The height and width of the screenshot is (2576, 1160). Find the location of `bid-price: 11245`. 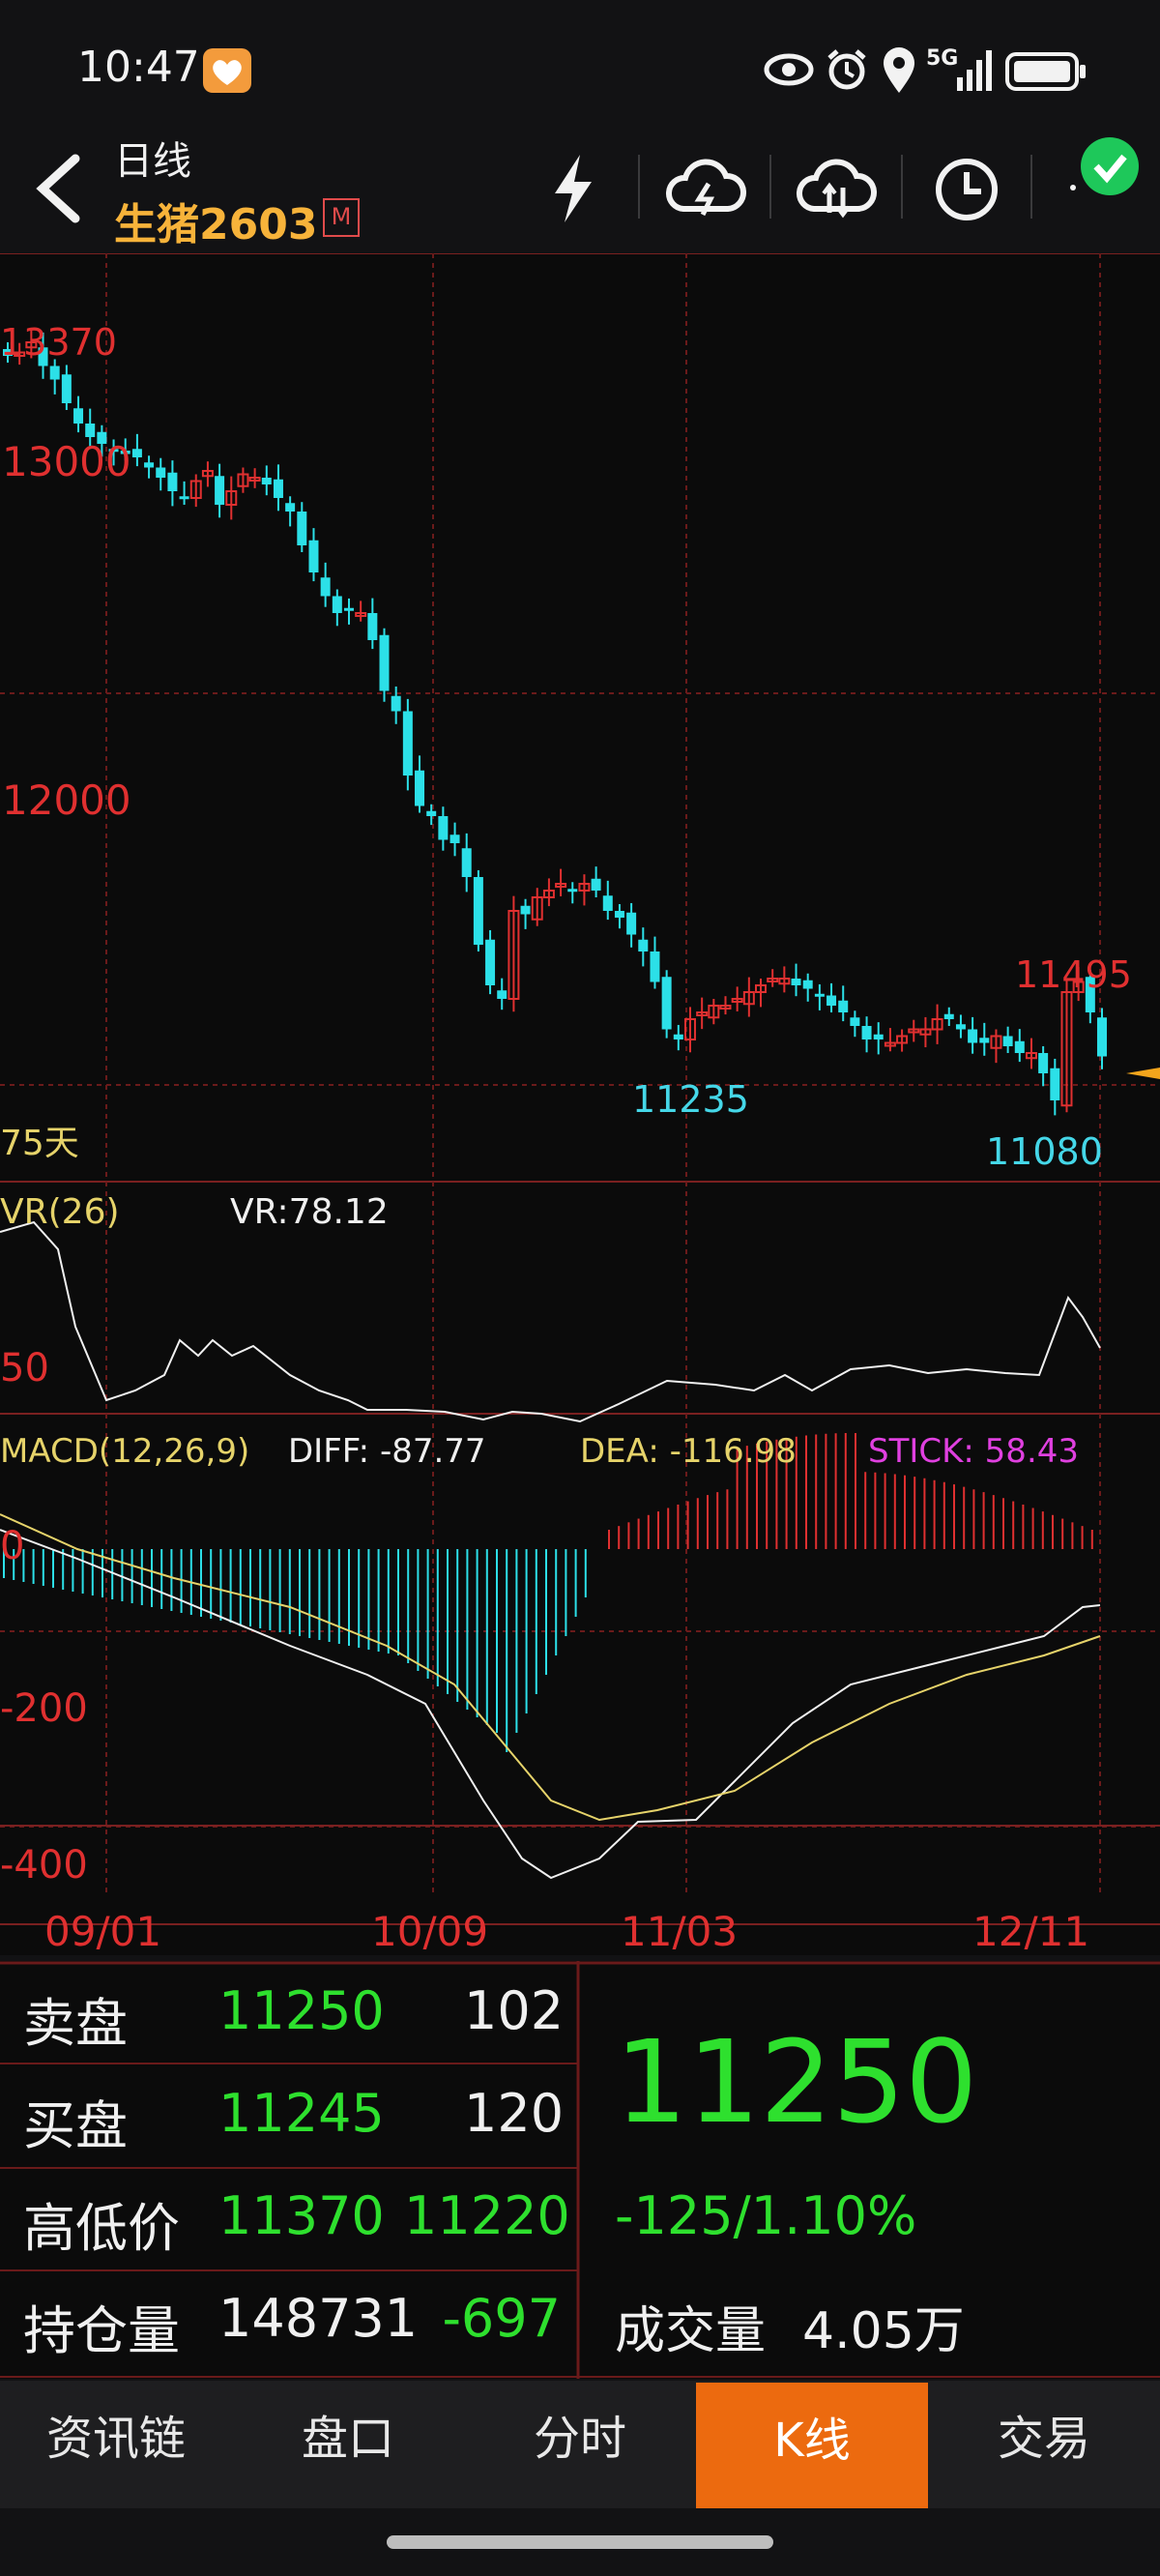

bid-price: 11245 is located at coordinates (302, 2113).